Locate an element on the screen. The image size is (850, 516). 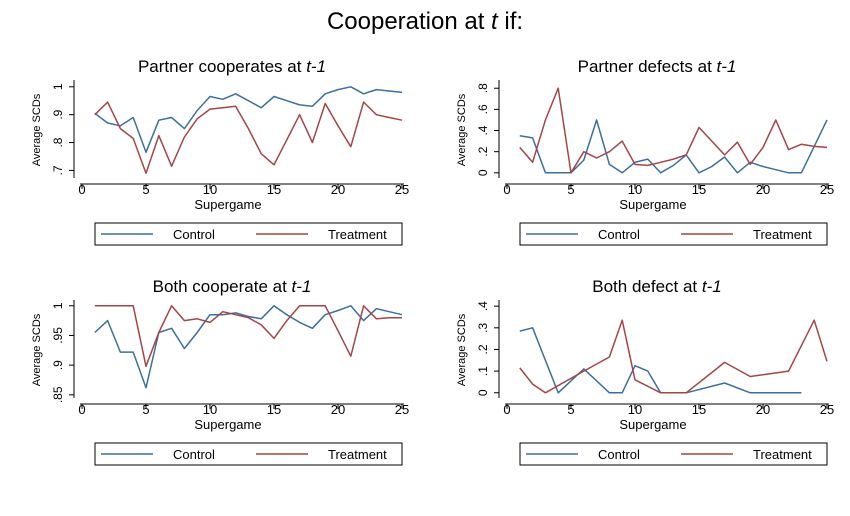
chart-title-text: Both cooperate at is located at coordinates (222, 286).